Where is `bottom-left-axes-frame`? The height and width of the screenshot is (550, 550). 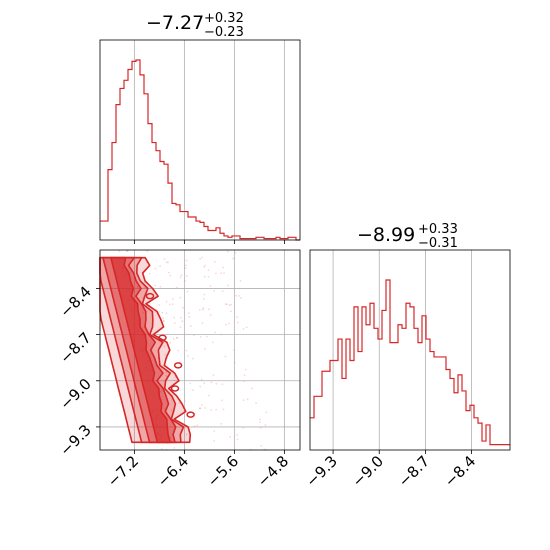 bottom-left-axes-frame is located at coordinates (200, 350).